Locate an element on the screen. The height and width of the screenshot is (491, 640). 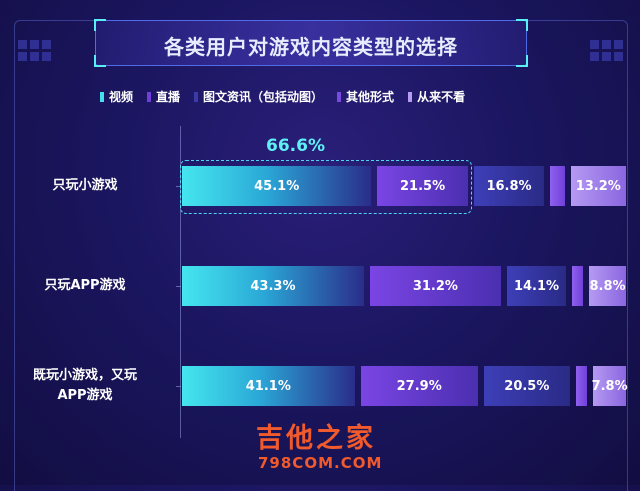
legend-item-video: 视频 is located at coordinates (116, 96).